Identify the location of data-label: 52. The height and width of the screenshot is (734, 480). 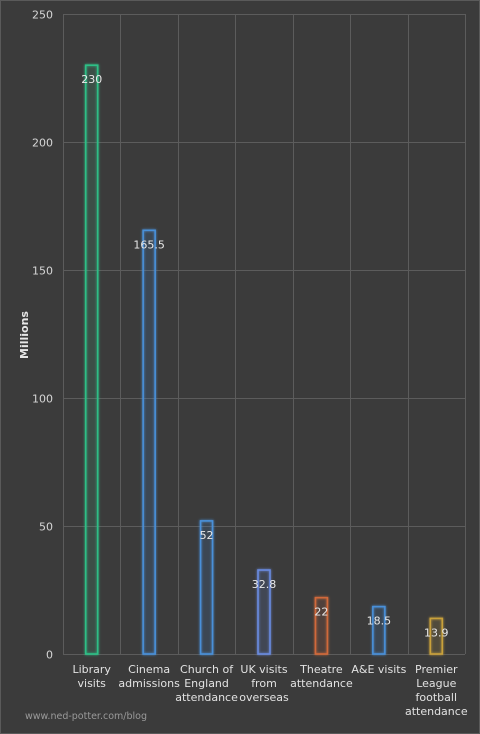
(207, 535).